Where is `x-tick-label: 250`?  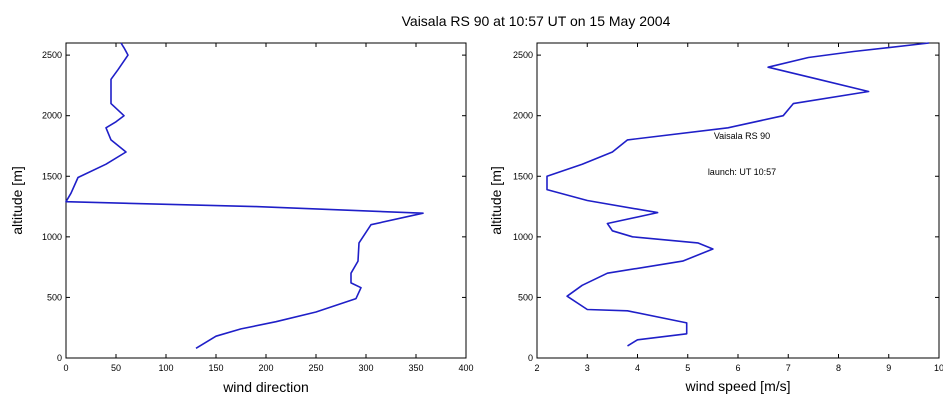 x-tick-label: 250 is located at coordinates (315, 368).